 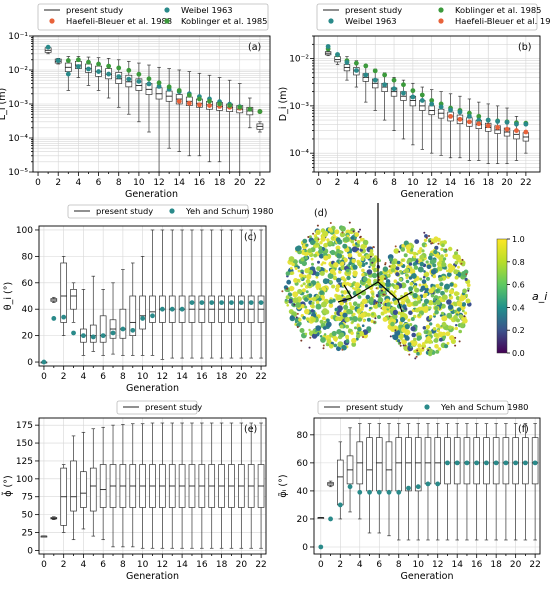 I want to click on y-tick-label: 60, so click(x=28, y=284).